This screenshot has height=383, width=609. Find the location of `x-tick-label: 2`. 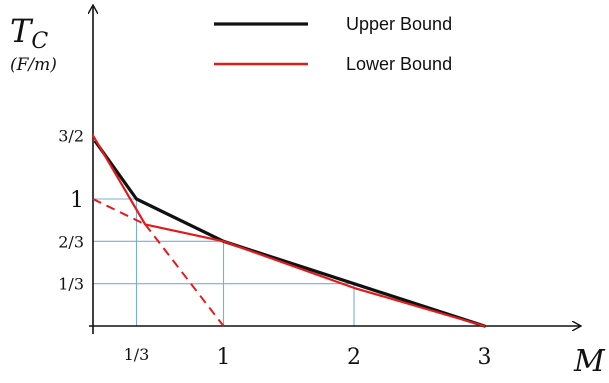

x-tick-label: 2 is located at coordinates (354, 357).